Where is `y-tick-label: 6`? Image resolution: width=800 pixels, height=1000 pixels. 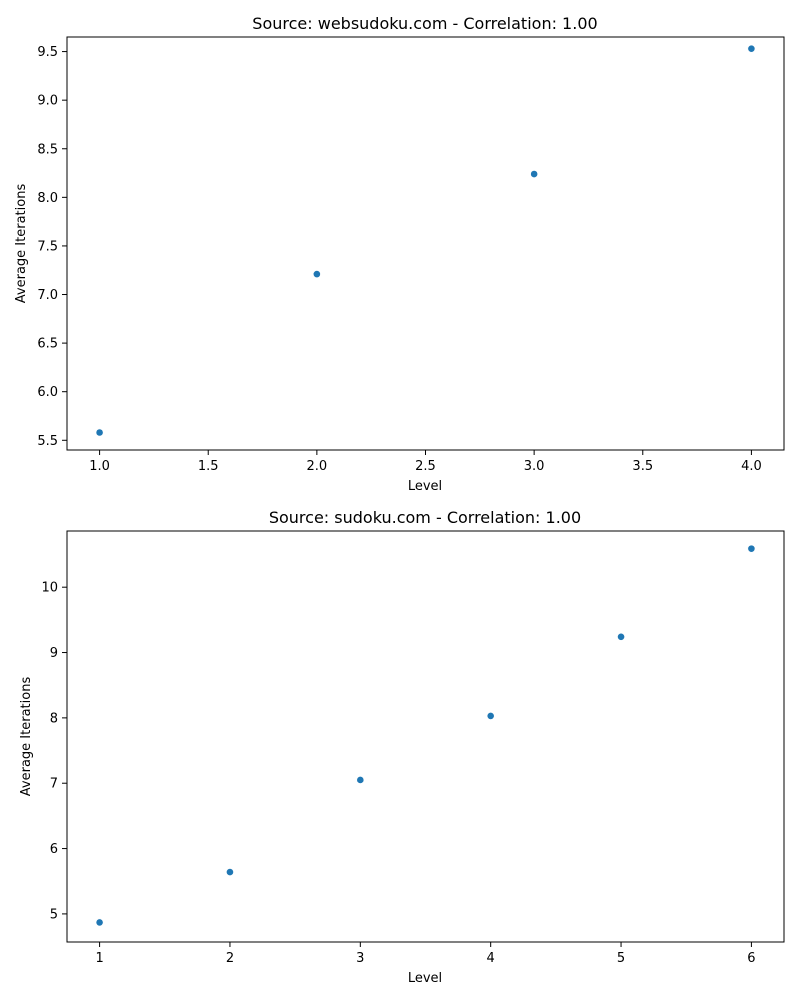
y-tick-label: 6 is located at coordinates (54, 849).